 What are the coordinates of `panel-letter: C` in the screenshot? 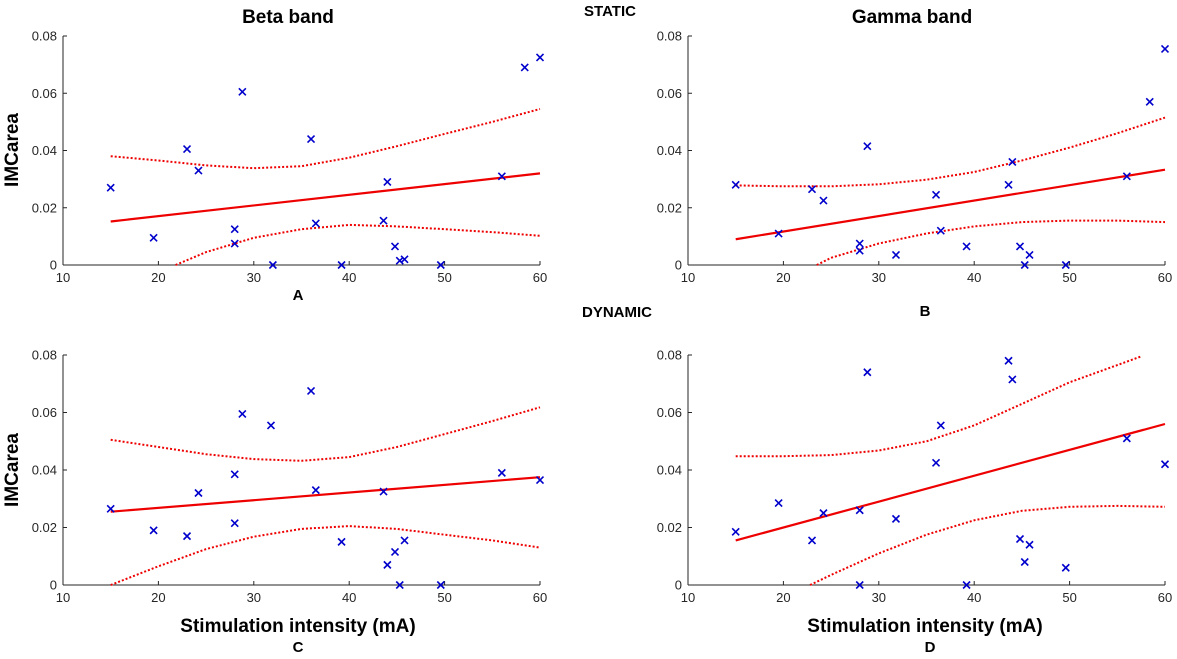 It's located at (298, 647).